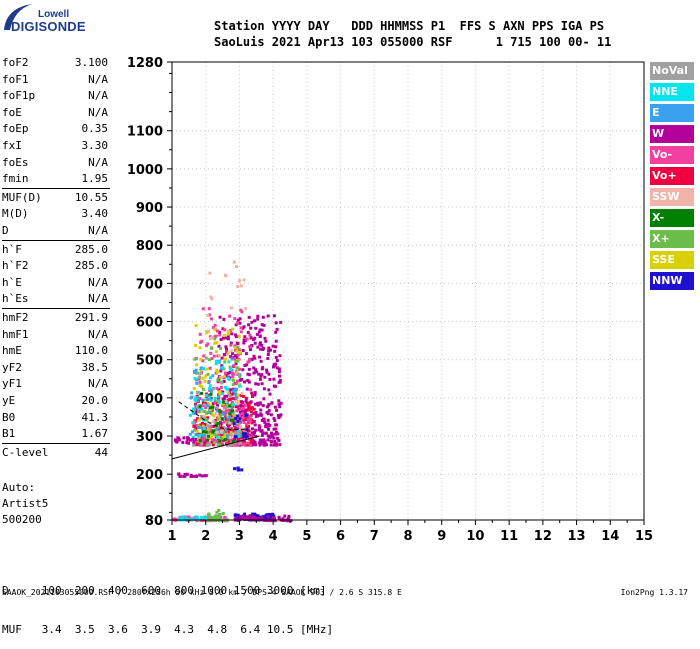 This screenshot has height=649, width=700. What do you see at coordinates (672, 260) in the screenshot?
I see `legend-item: SSE` at bounding box center [672, 260].